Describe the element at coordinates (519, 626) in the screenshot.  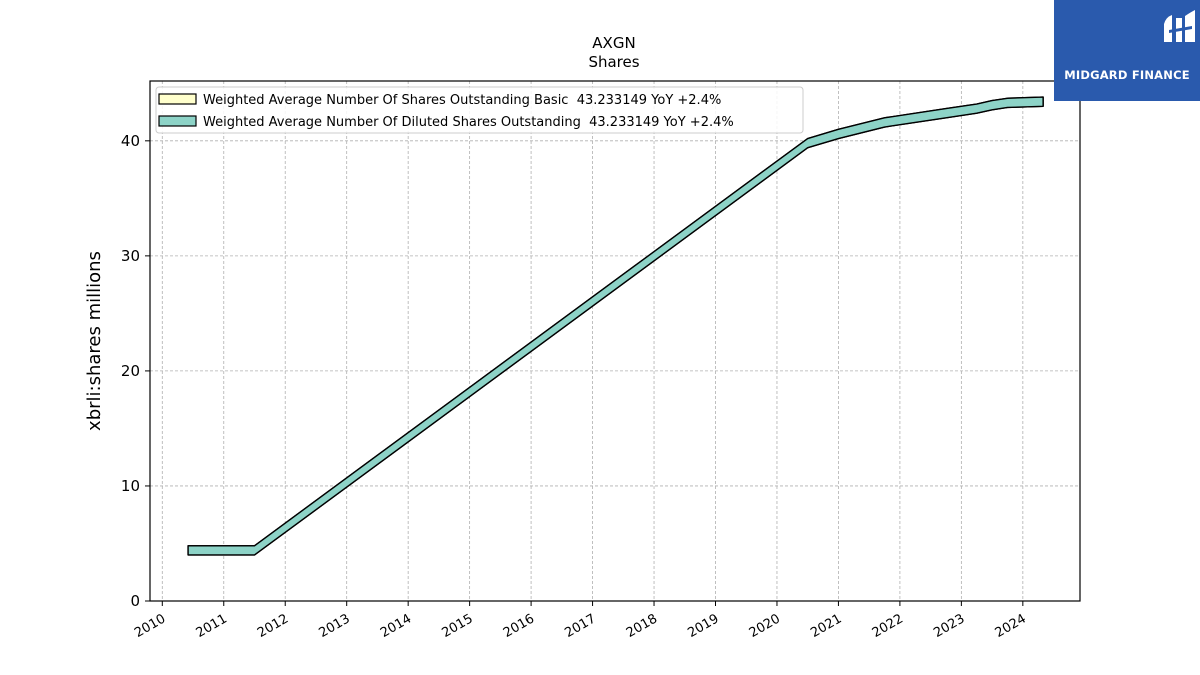
I see `x-tick-label: 2016` at that location.